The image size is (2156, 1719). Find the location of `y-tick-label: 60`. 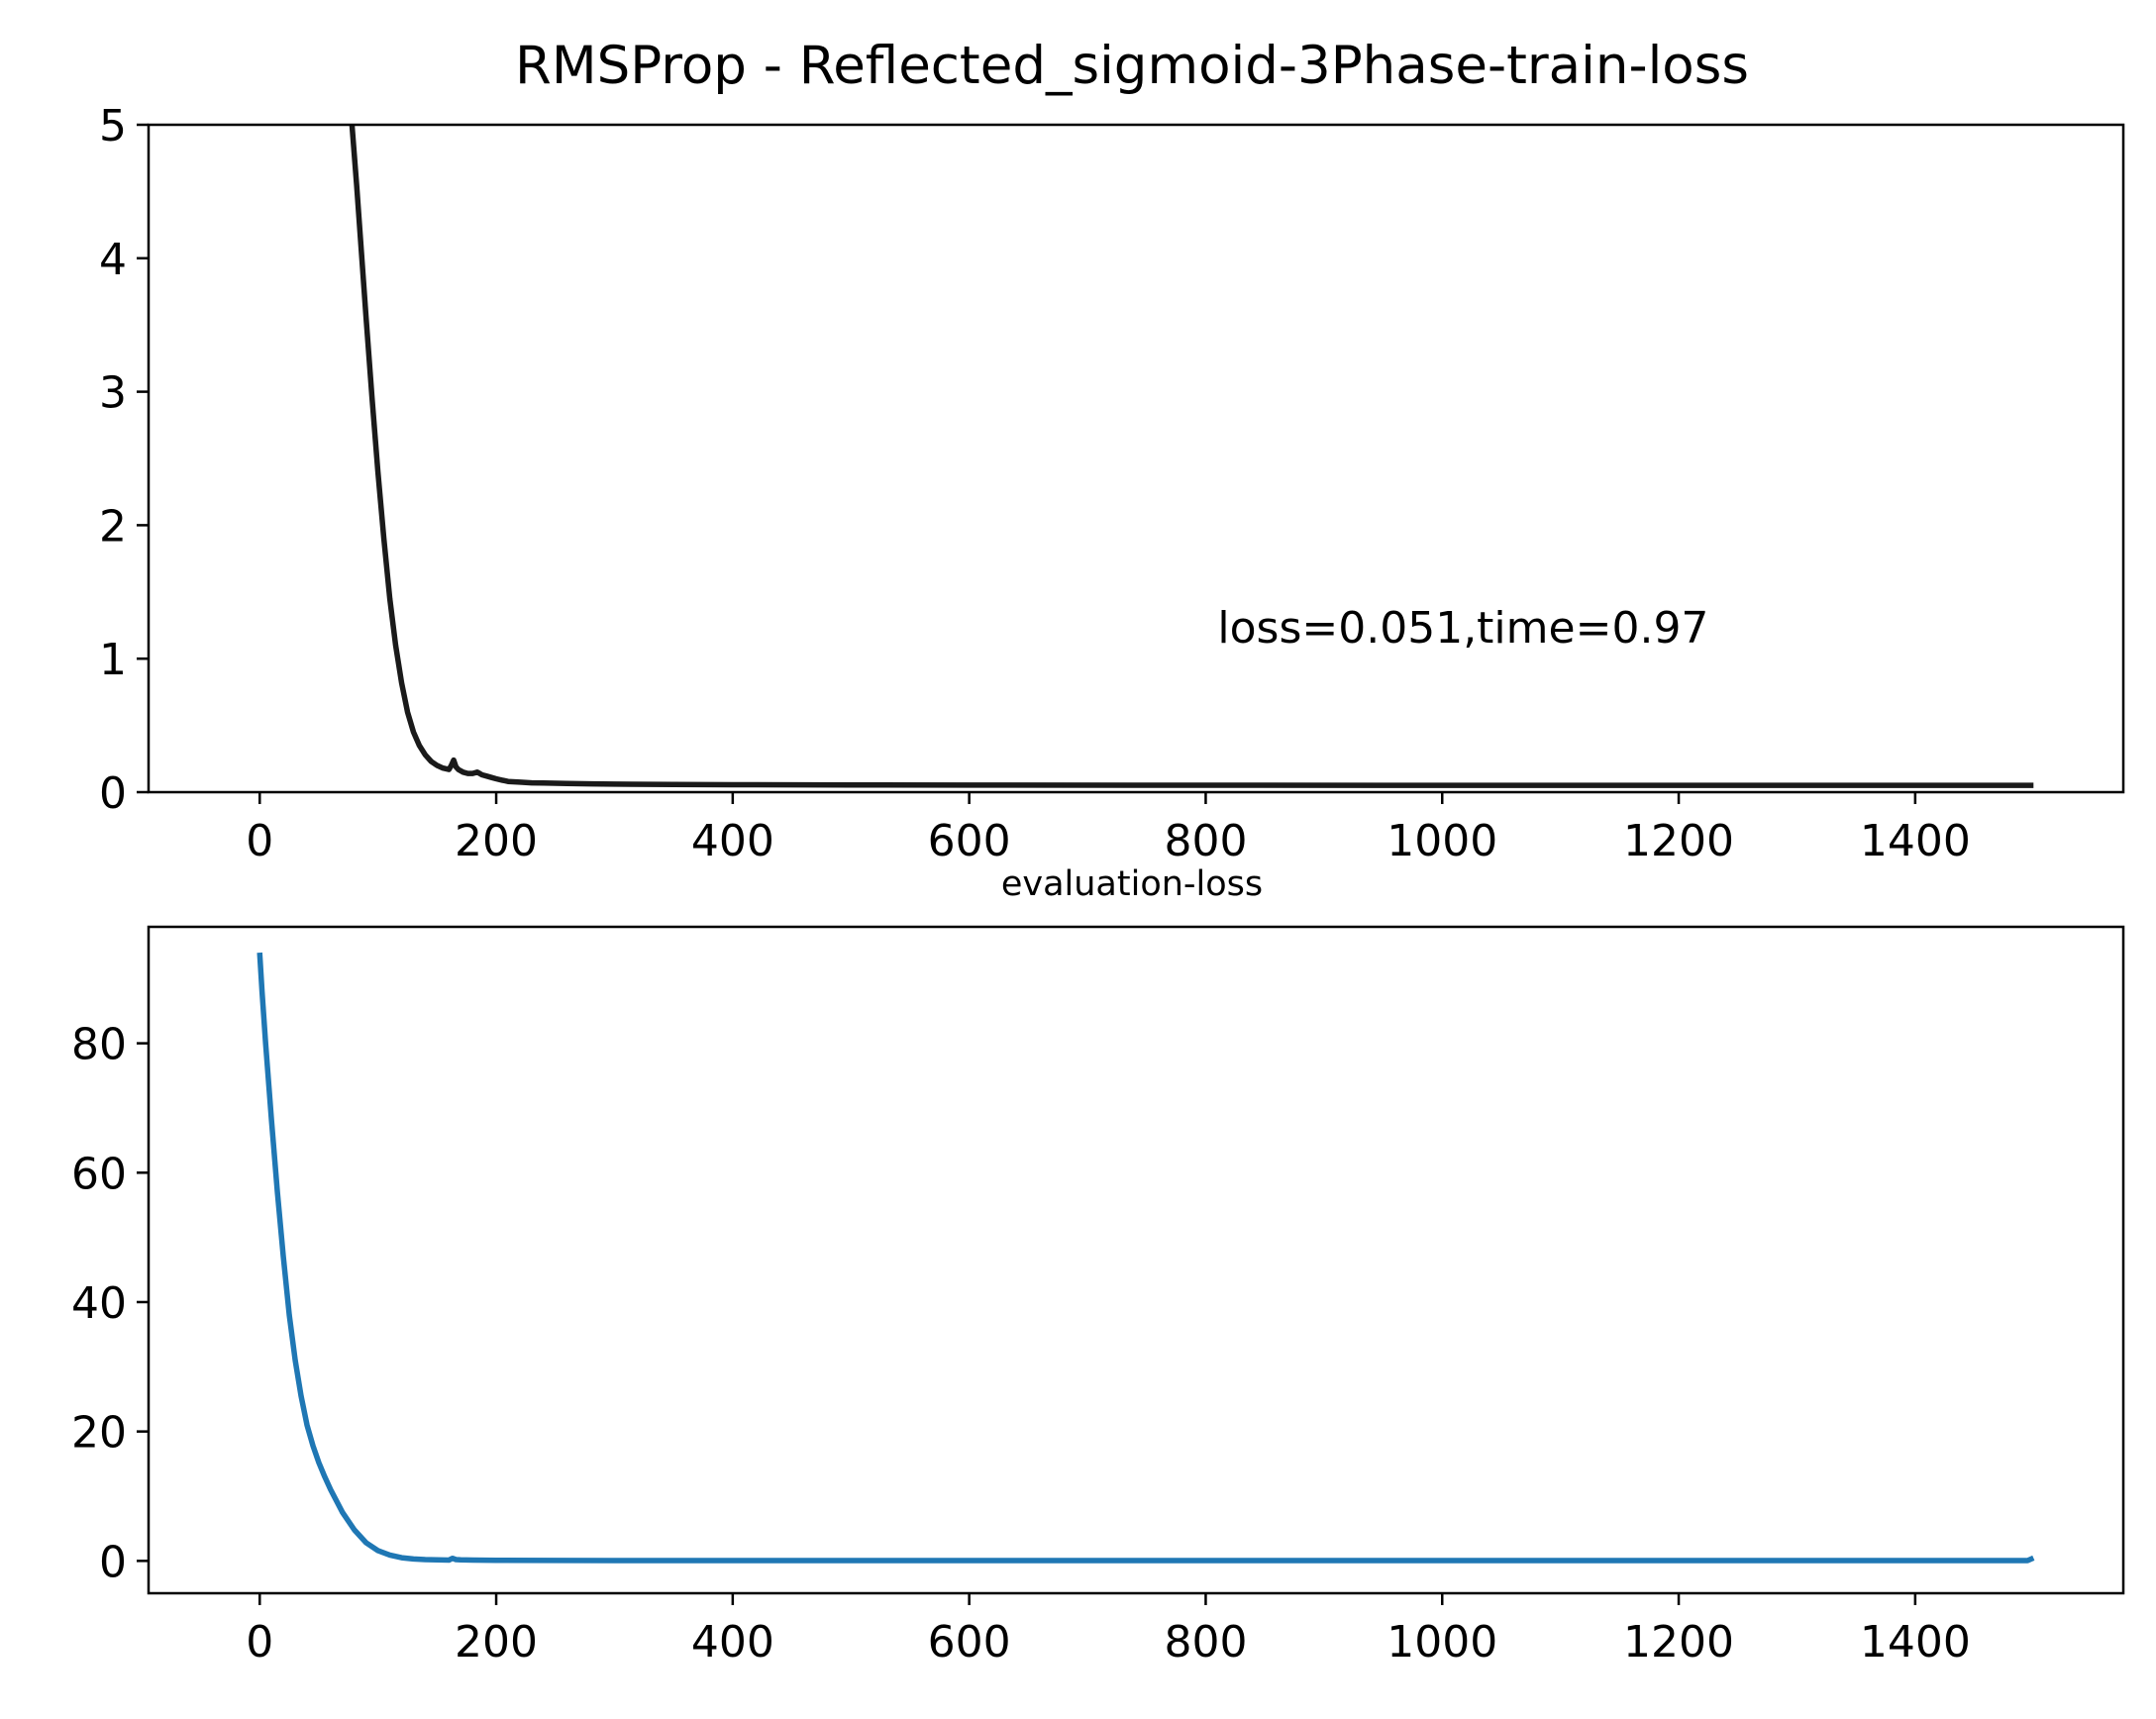

y-tick-label: 60 is located at coordinates (99, 1174).